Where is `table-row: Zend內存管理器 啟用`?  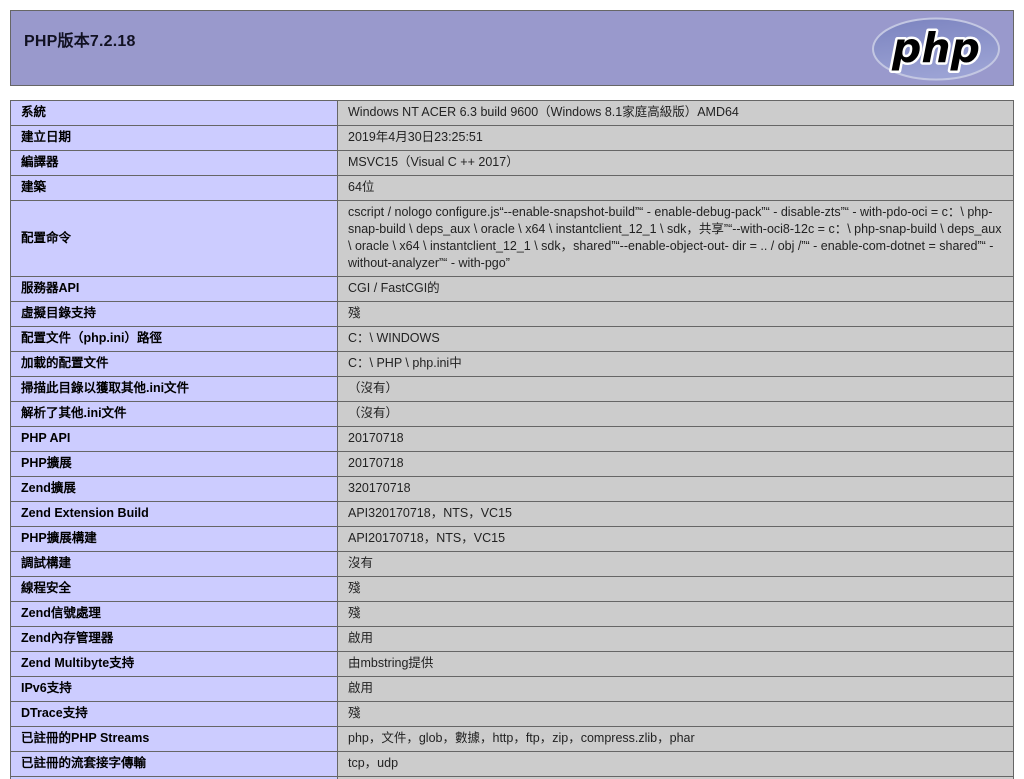
table-row: Zend內存管理器 啟用 is located at coordinates (512, 639).